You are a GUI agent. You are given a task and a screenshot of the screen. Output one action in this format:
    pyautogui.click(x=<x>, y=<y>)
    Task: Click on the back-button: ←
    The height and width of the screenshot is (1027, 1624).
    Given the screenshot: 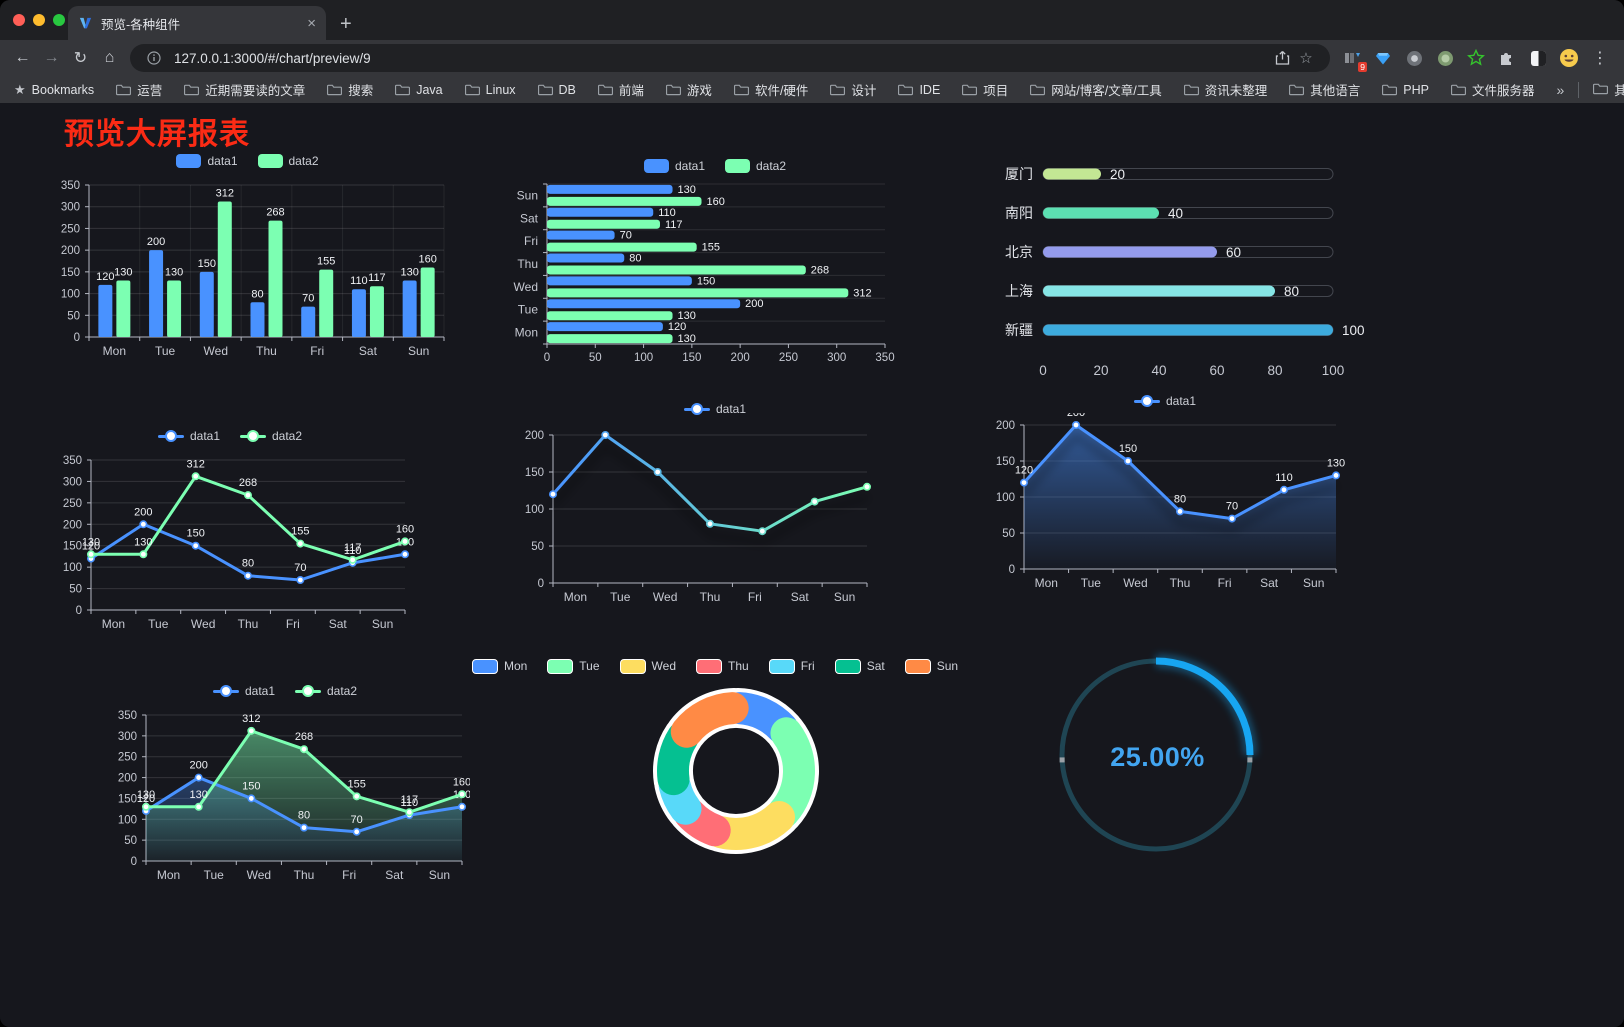 What is the action you would take?
    pyautogui.click(x=22, y=57)
    